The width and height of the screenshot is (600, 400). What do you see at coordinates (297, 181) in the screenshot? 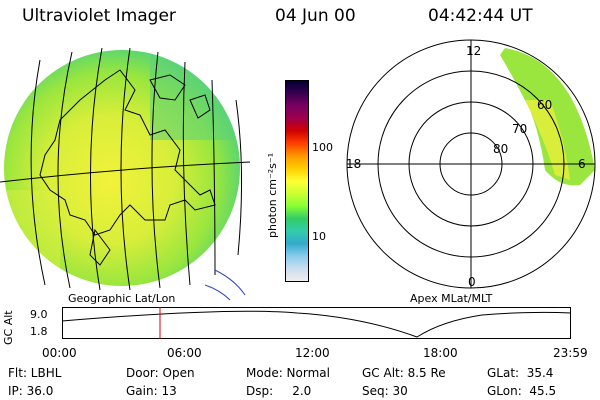
I see `colorbar` at bounding box center [297, 181].